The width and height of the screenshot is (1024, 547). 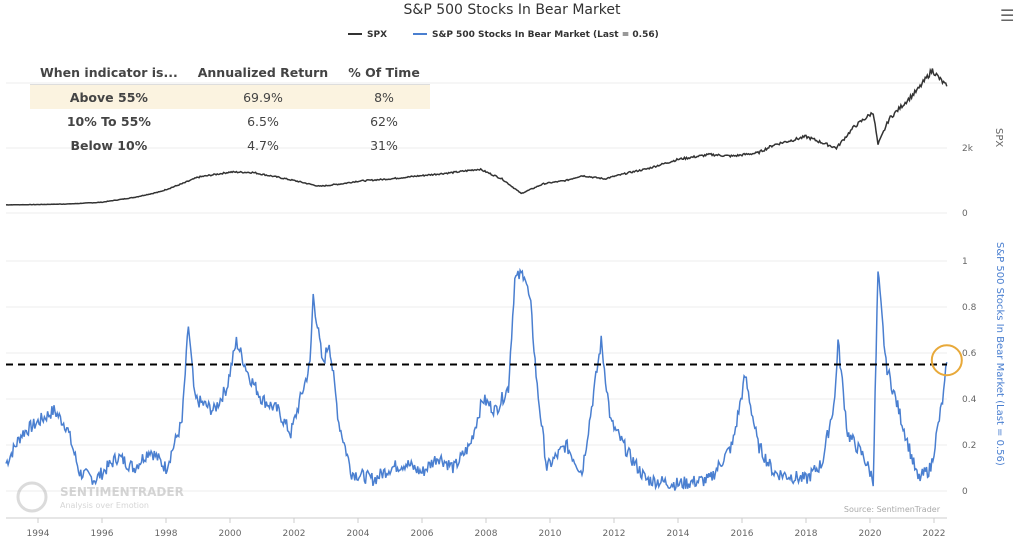 I want to click on watermark-tagline: Analysis over Emotion, so click(x=104, y=505).